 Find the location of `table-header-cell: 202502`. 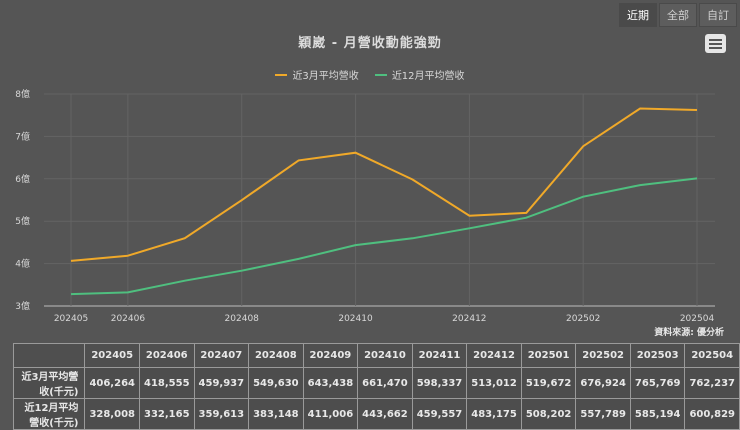

table-header-cell: 202502 is located at coordinates (603, 355).